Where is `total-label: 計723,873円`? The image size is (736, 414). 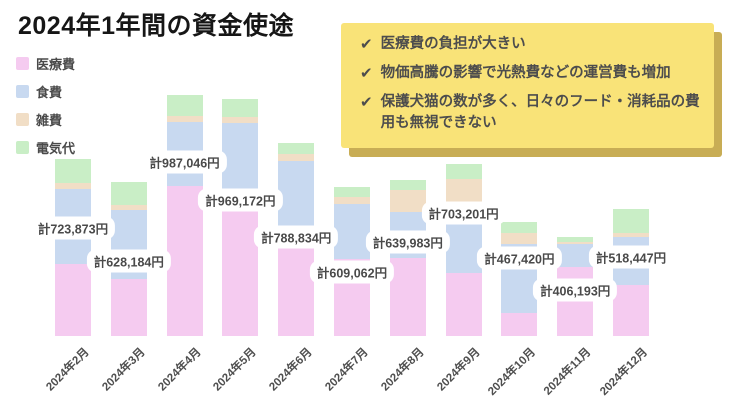 total-label: 計723,873円 is located at coordinates (73, 228).